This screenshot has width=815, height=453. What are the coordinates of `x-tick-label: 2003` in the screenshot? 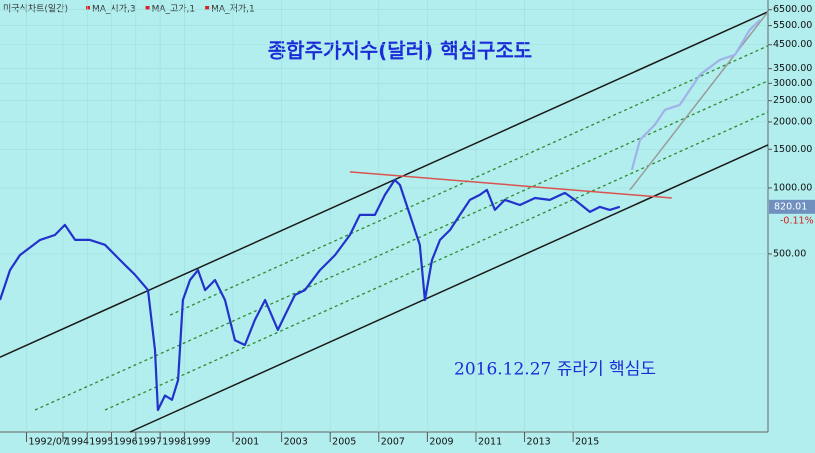 It's located at (296, 442).